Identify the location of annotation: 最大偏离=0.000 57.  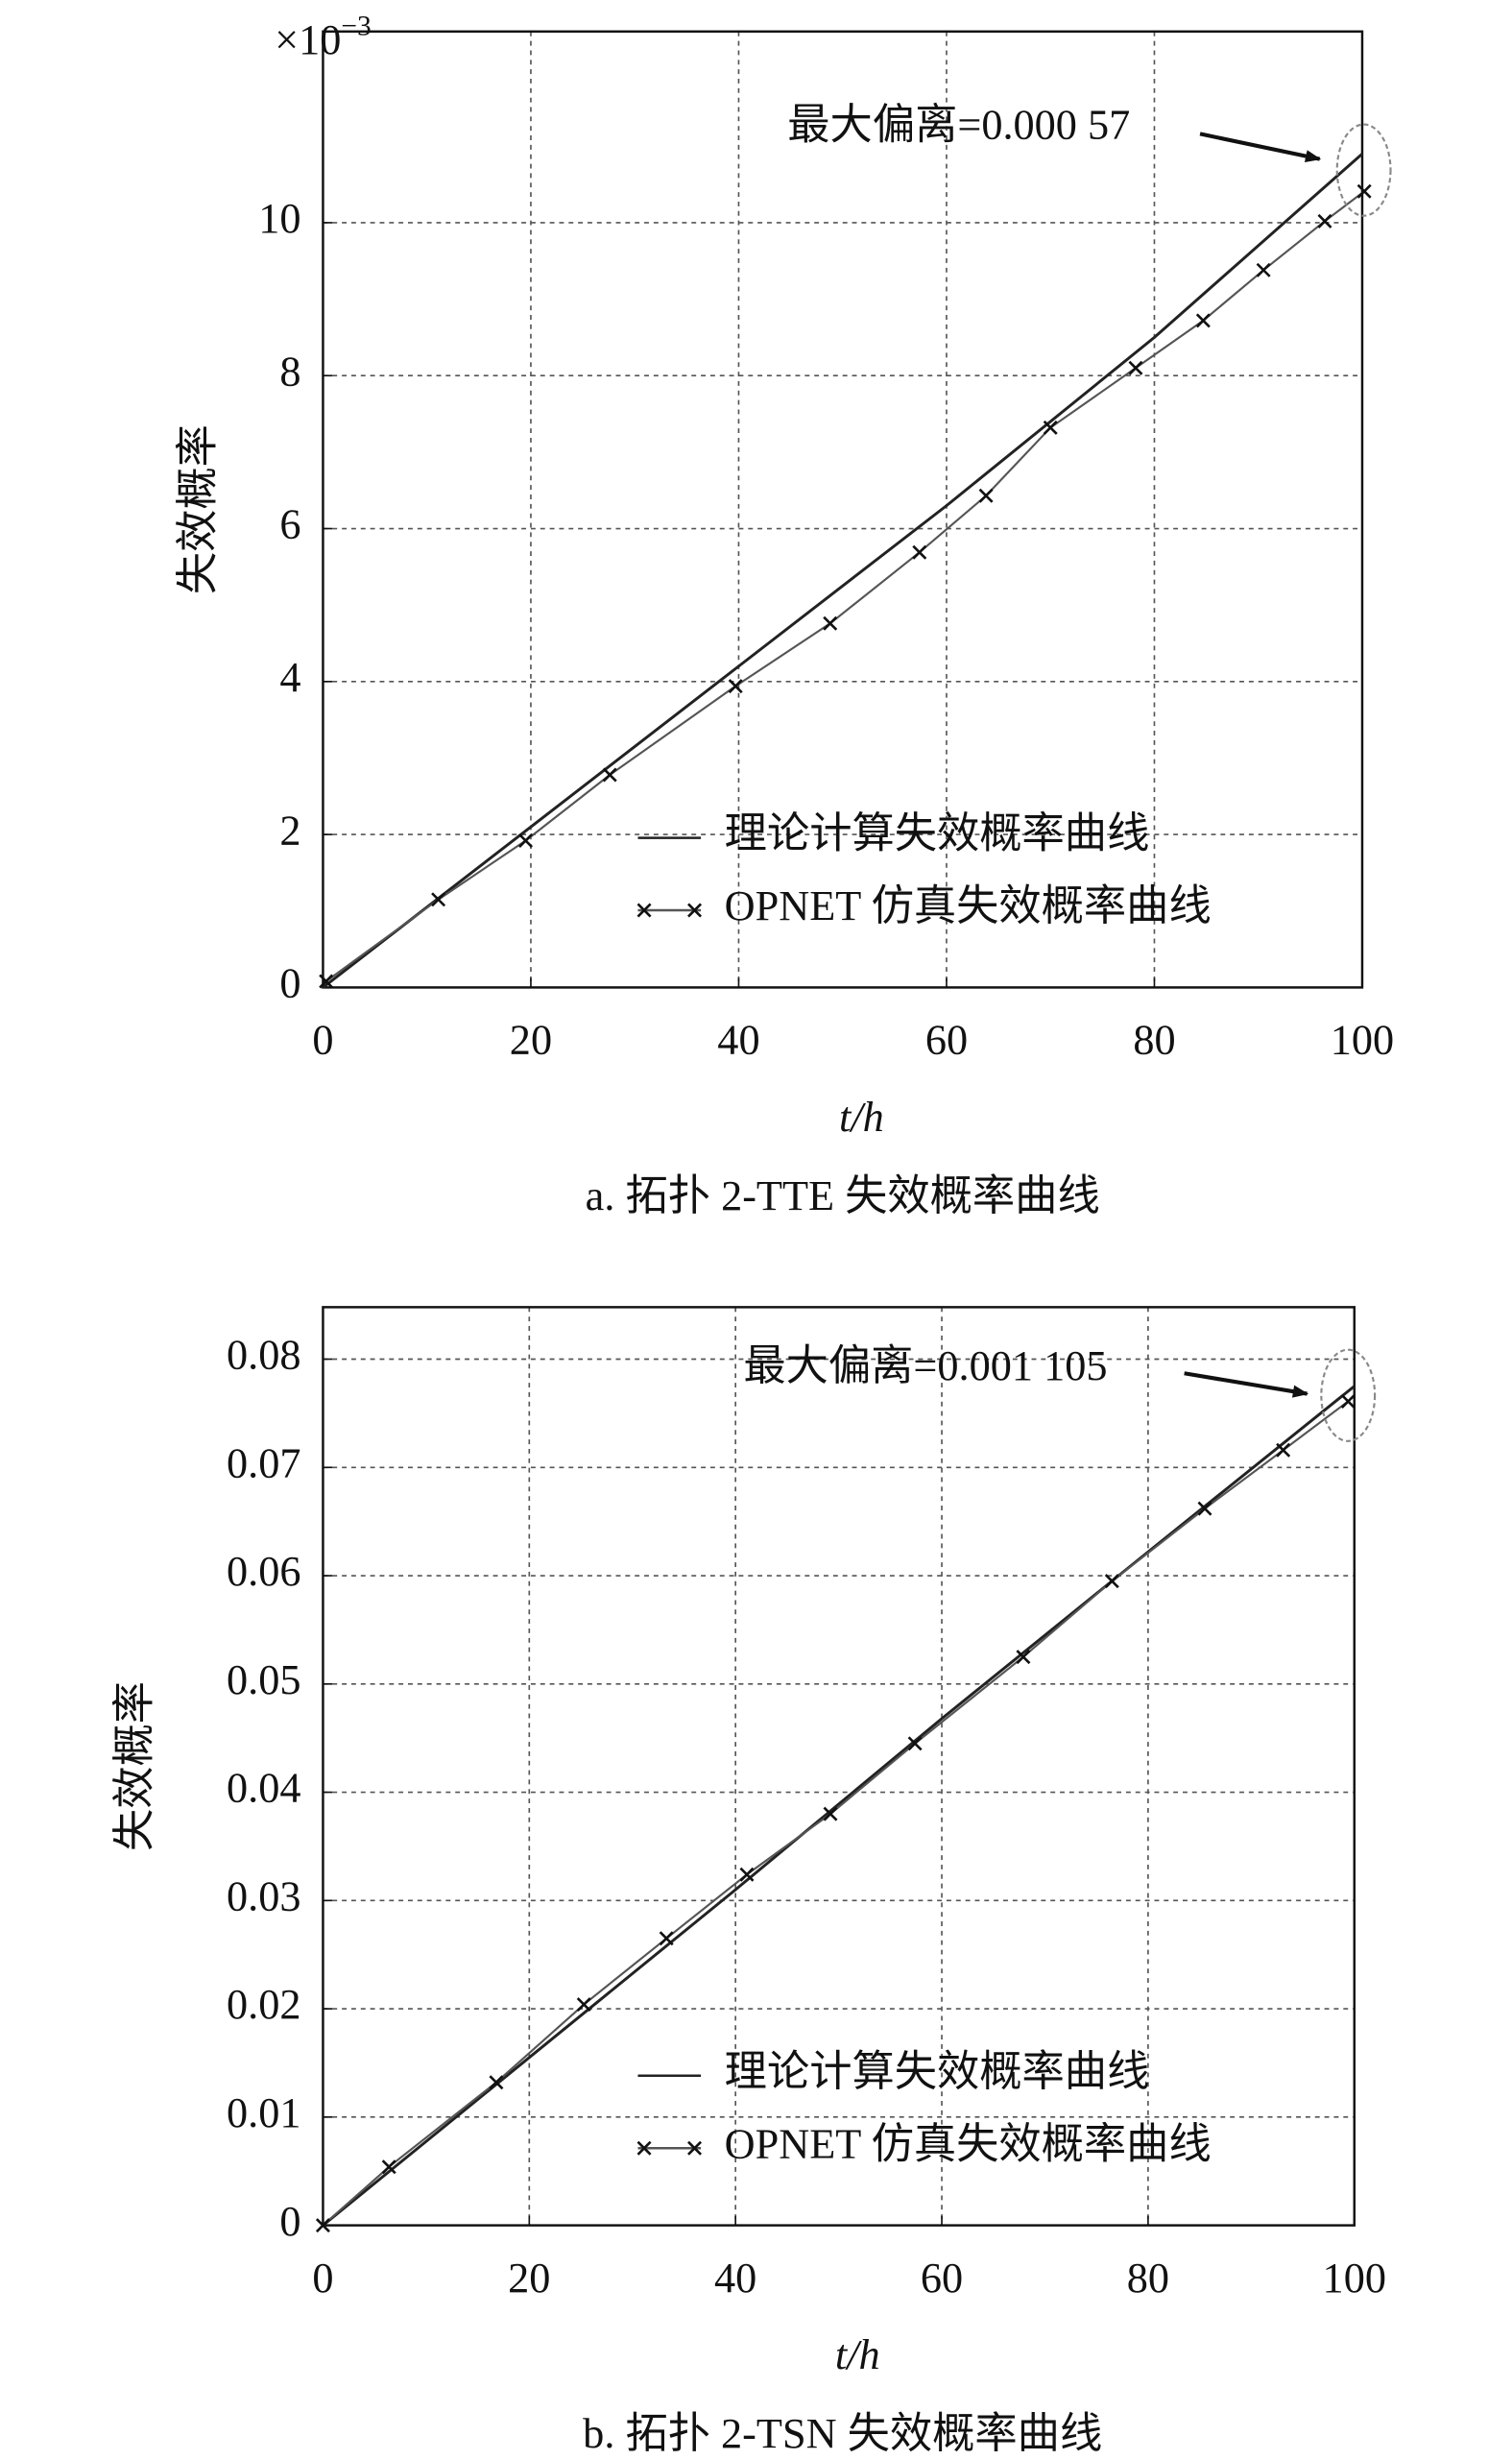
(959, 126).